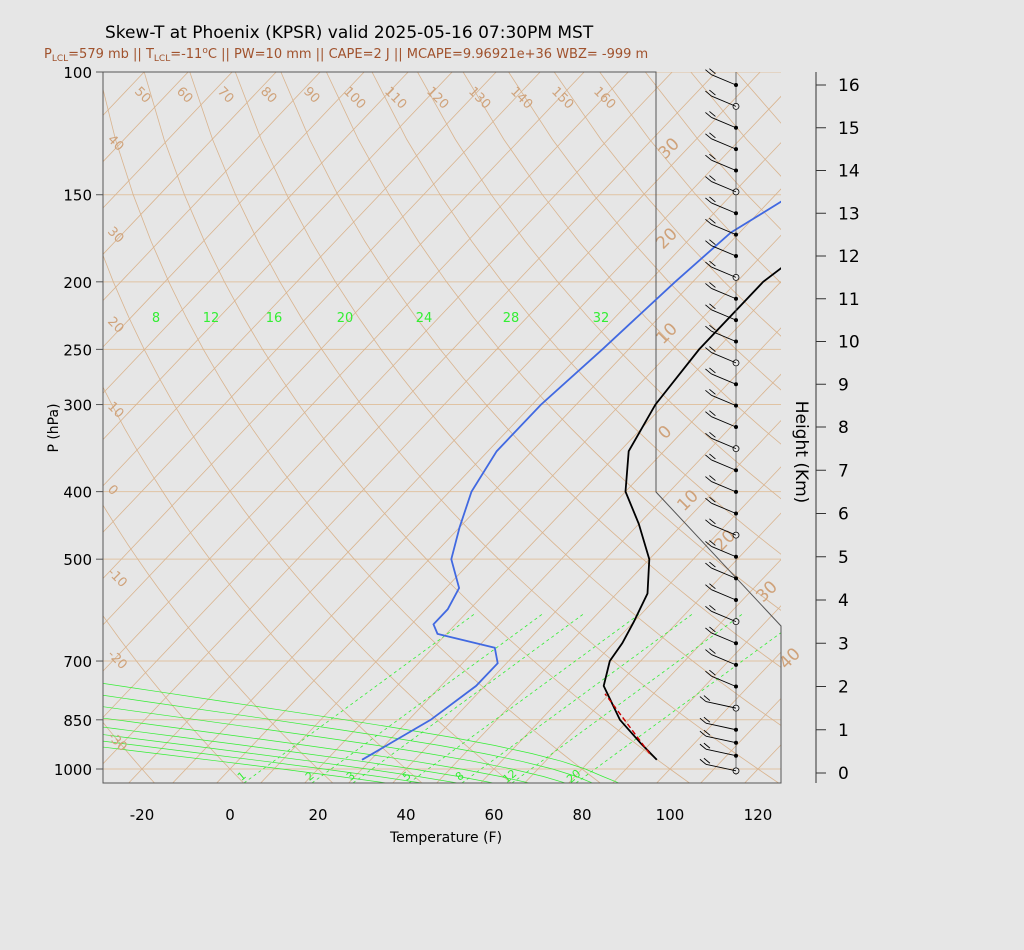  I want to click on pressure-tick-label: 500, so click(77, 560).